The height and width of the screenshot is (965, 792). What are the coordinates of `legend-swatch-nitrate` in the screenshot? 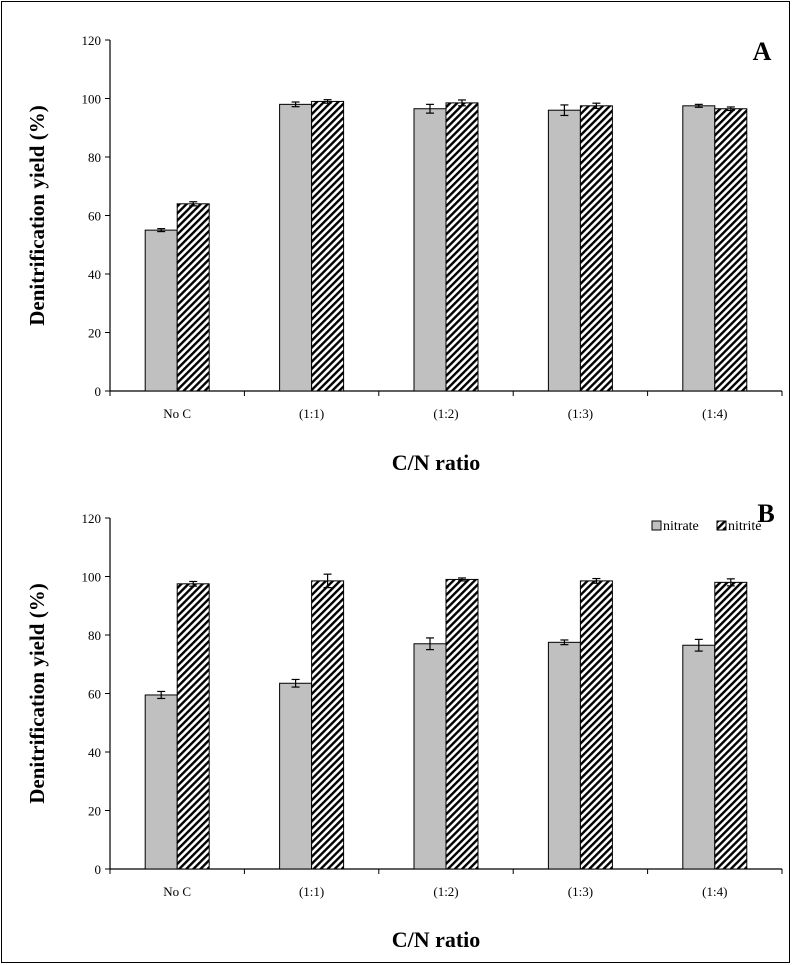 It's located at (656, 525).